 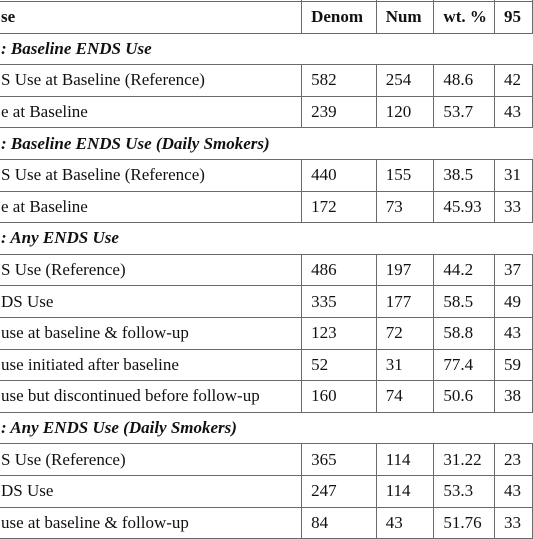 I want to click on num-cell: 254, so click(x=405, y=80).